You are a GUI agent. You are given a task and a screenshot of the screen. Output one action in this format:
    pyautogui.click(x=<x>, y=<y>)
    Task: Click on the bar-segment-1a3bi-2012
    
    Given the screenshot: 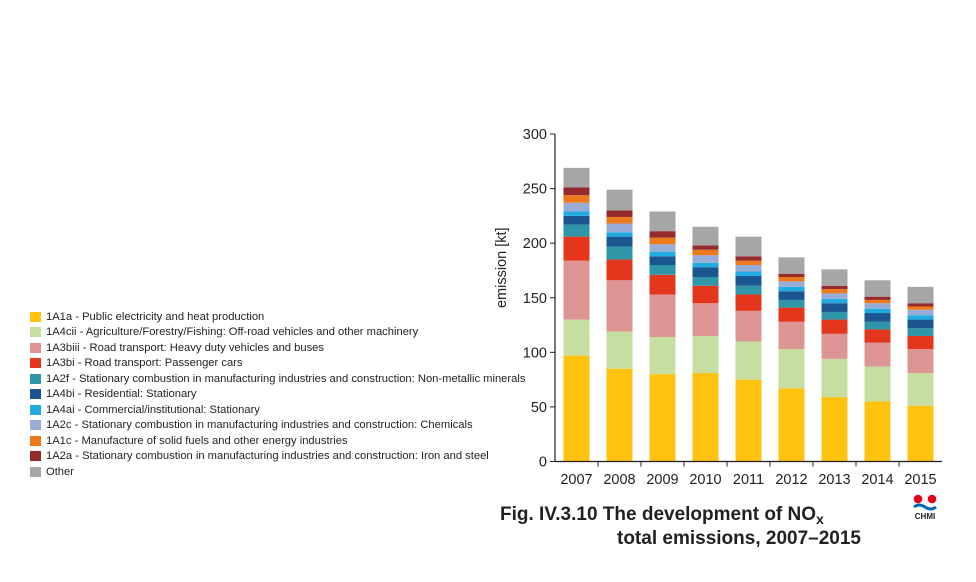 What is the action you would take?
    pyautogui.click(x=791, y=314)
    